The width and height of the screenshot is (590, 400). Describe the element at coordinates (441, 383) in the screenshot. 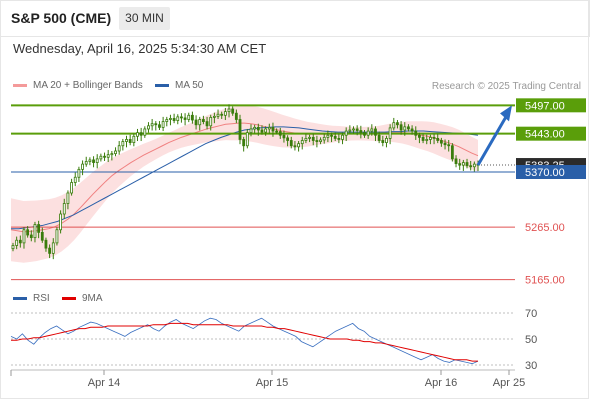

I see `x-tick-label: Apr 16` at that location.